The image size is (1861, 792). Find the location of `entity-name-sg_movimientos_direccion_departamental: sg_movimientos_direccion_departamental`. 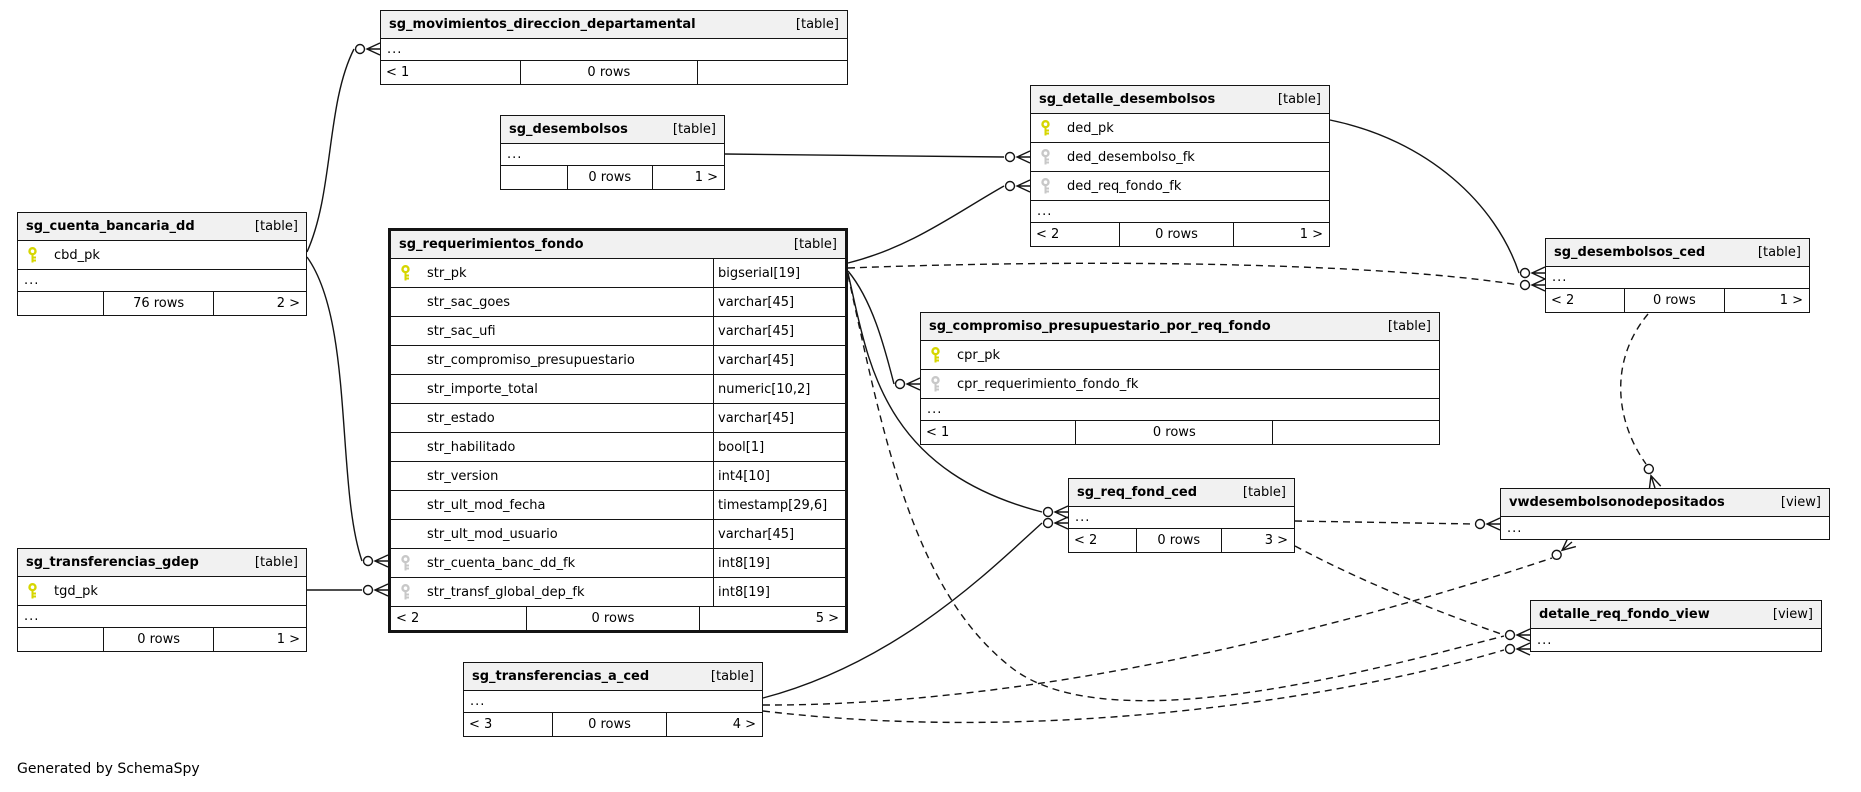

entity-name-sg_movimientos_direccion_departamental: sg_movimientos_direccion_departamental is located at coordinates (542, 24).